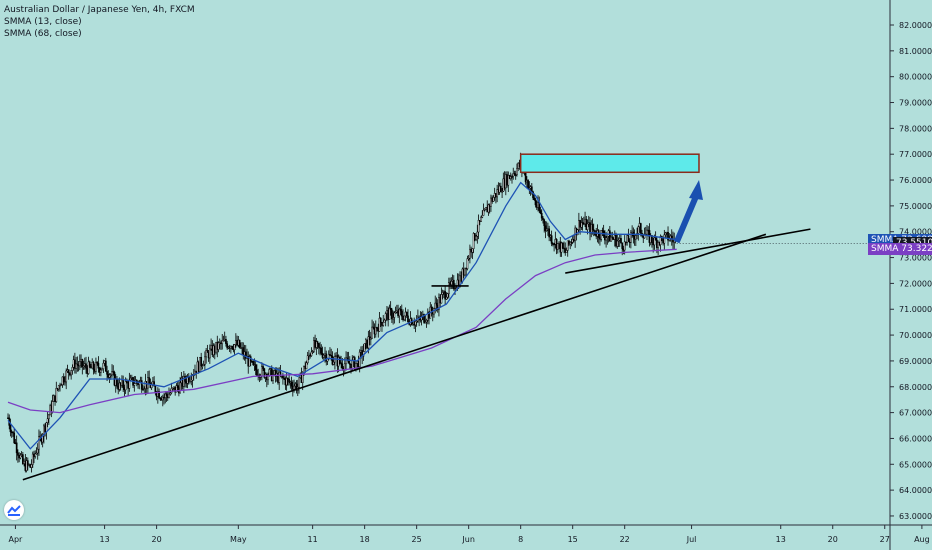  I want to click on x-tick-label: 13, so click(104, 539).